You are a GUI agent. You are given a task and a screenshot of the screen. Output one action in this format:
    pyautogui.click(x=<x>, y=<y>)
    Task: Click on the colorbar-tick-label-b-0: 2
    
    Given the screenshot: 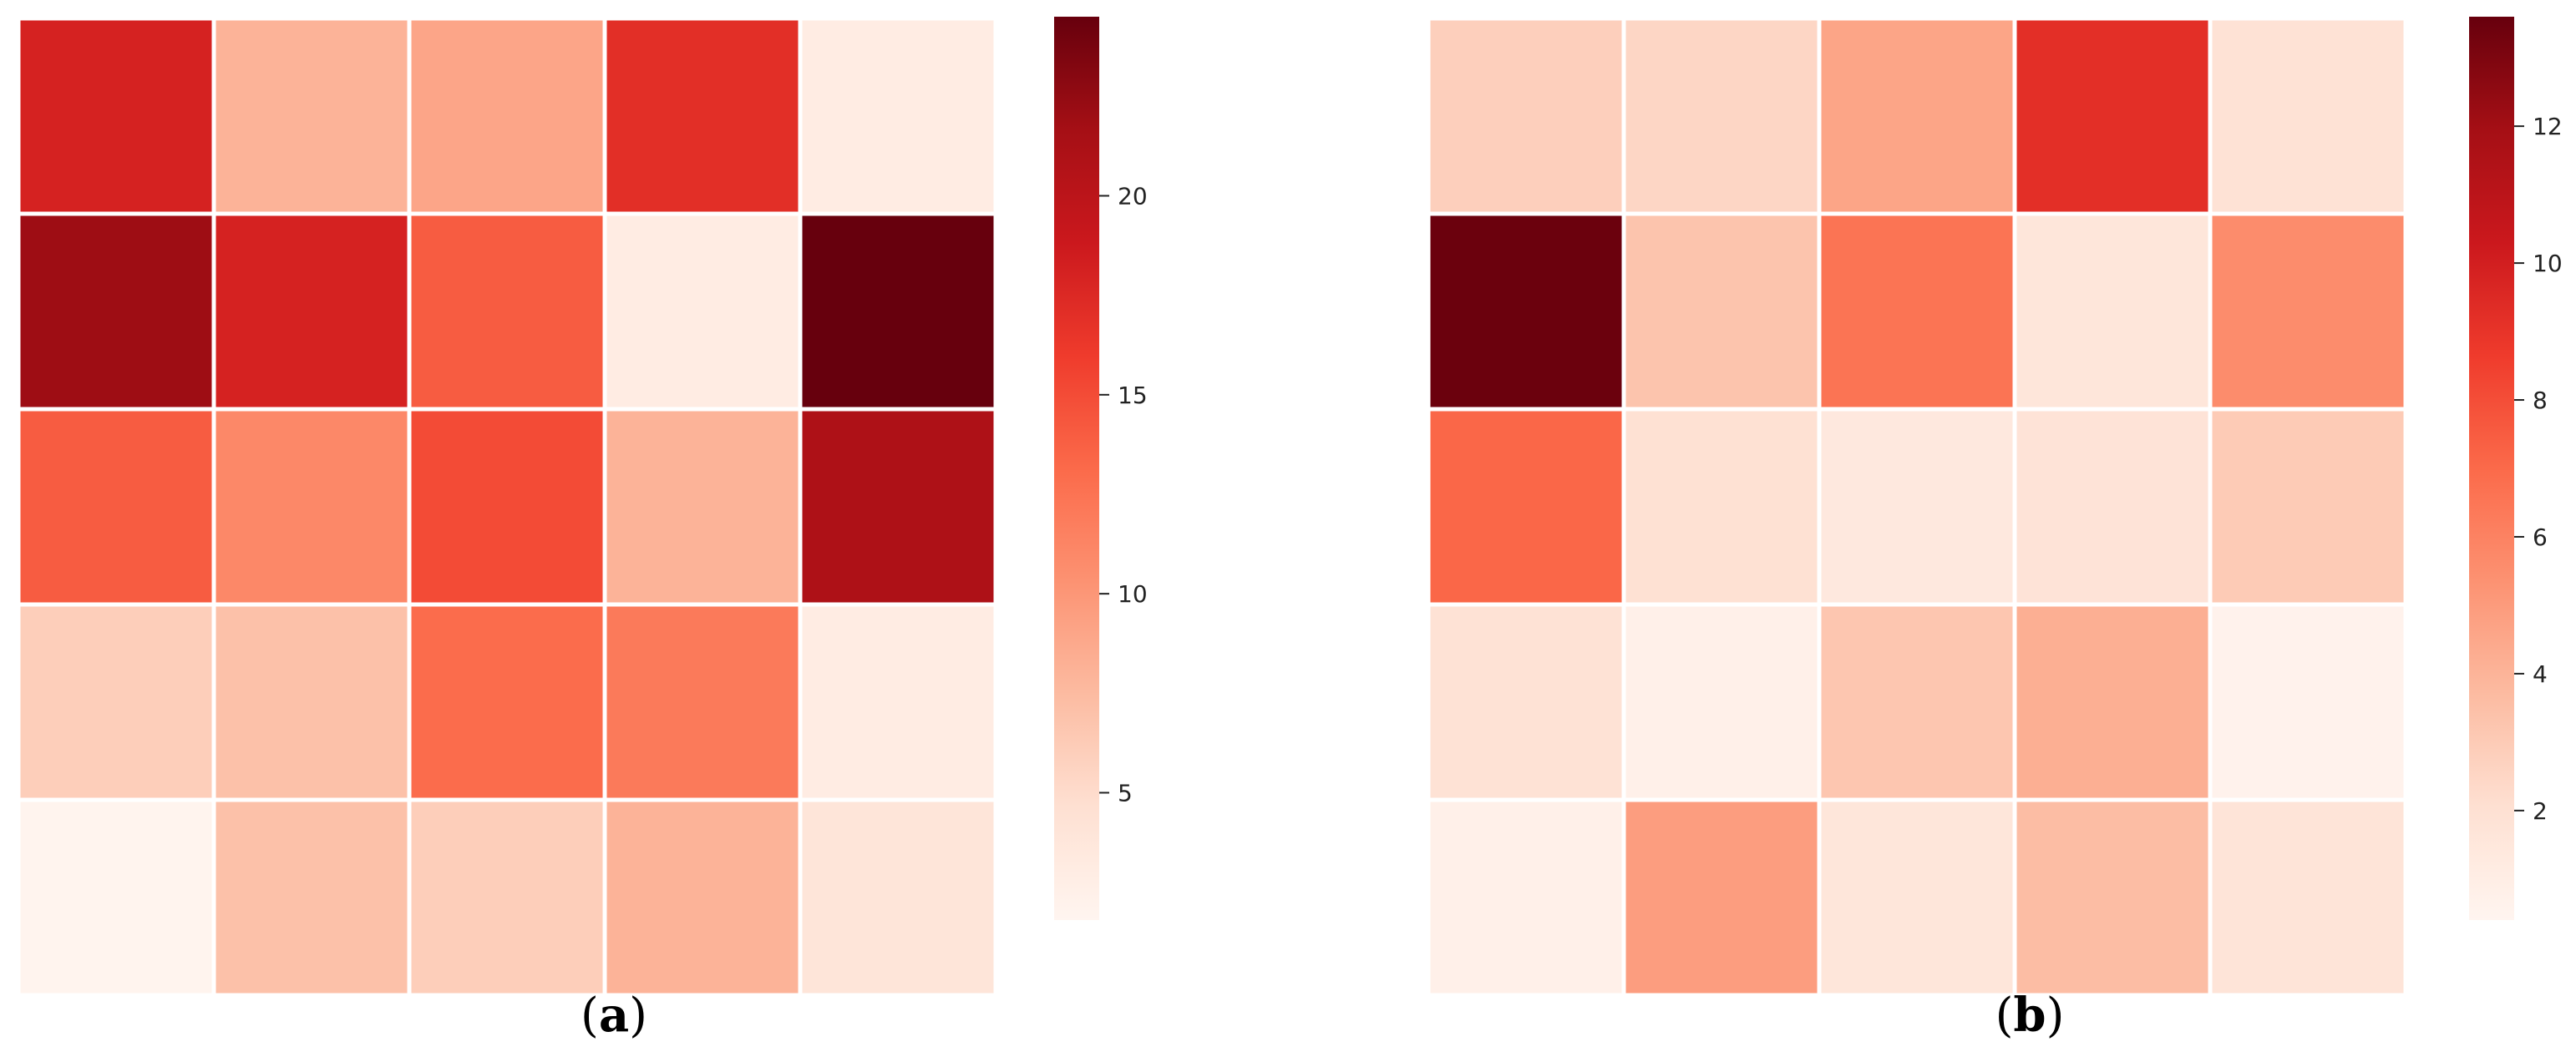 What is the action you would take?
    pyautogui.click(x=2540, y=811)
    